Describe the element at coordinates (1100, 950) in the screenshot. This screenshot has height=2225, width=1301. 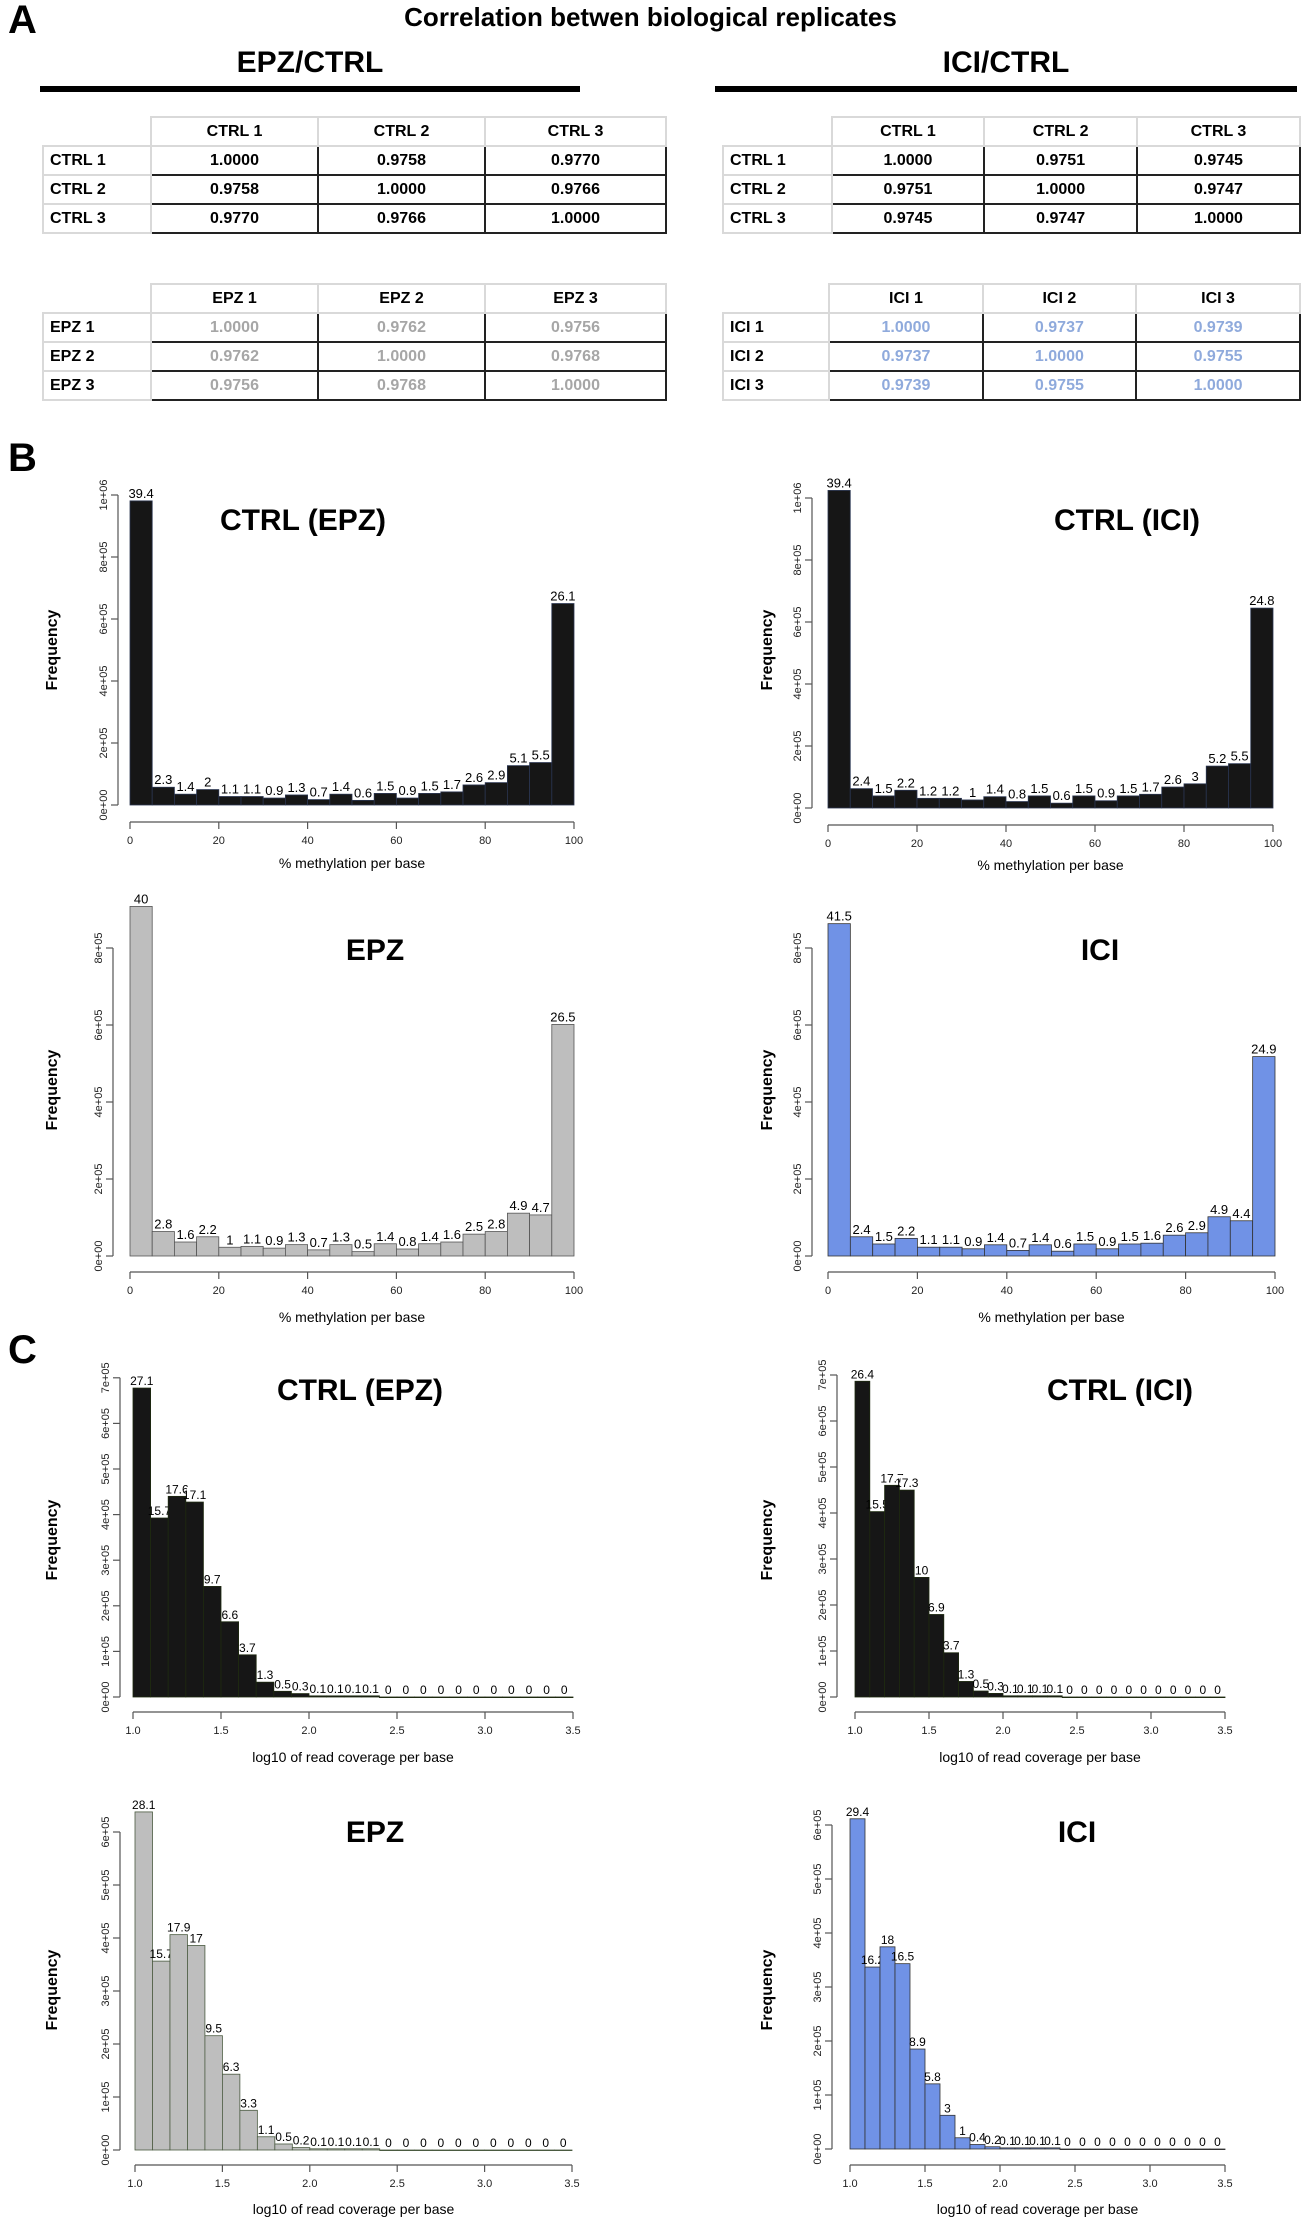
I see `chart-title: ICI` at that location.